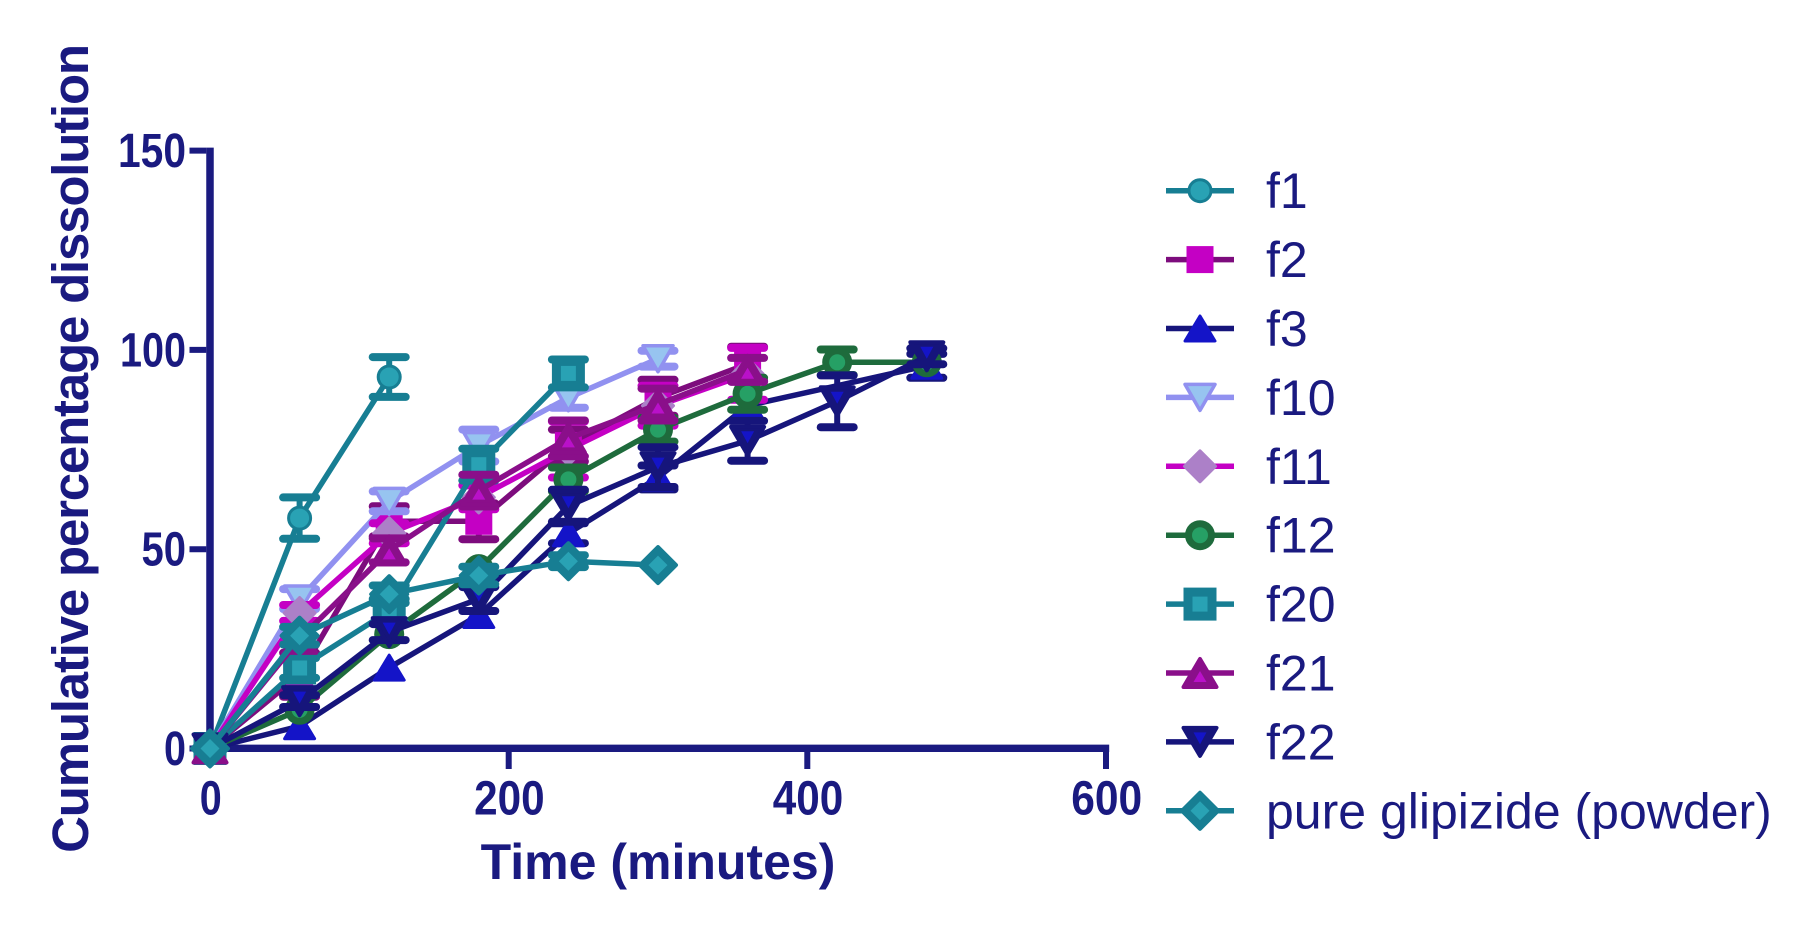  I want to click on svg-text: f12, so click(1301, 536).